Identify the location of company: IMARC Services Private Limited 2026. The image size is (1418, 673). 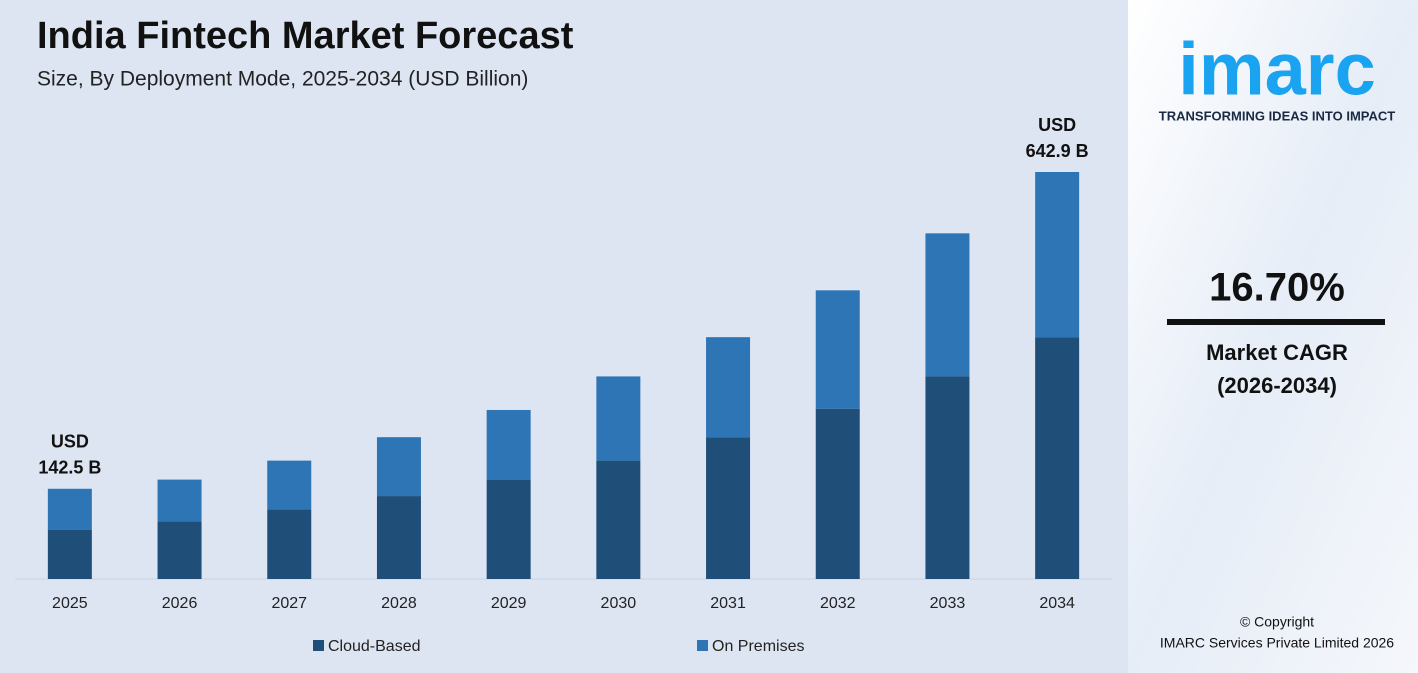
(1277, 643).